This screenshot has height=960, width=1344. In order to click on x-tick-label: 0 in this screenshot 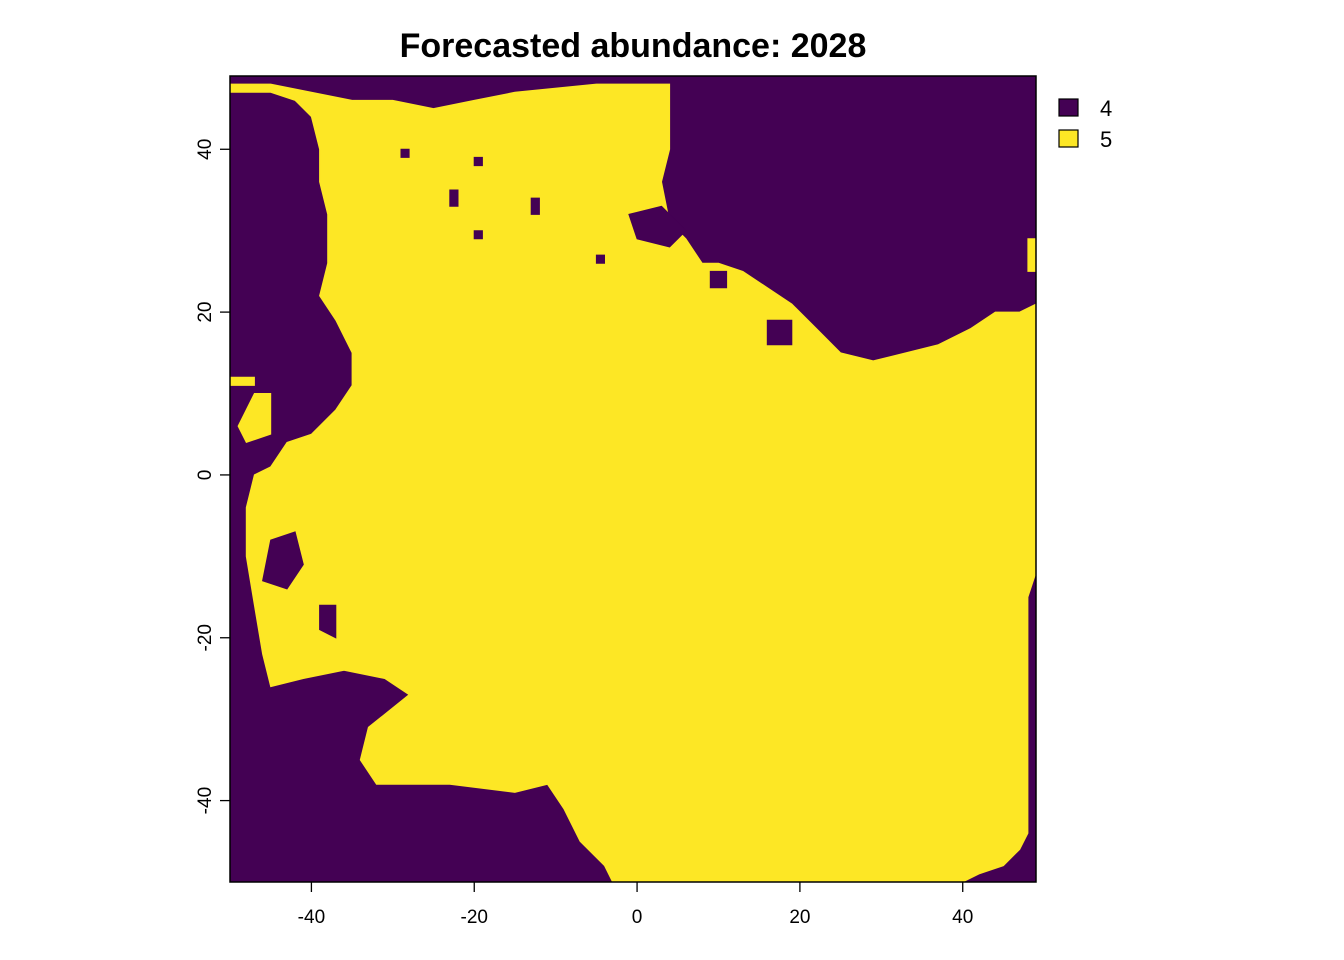, I will do `click(637, 917)`.